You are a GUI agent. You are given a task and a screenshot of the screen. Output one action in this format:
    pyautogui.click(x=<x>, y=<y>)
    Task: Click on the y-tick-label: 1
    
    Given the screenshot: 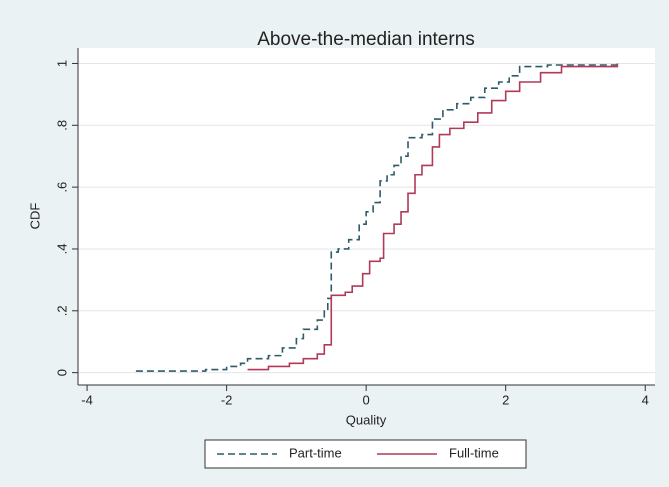 What is the action you would take?
    pyautogui.click(x=61, y=63)
    